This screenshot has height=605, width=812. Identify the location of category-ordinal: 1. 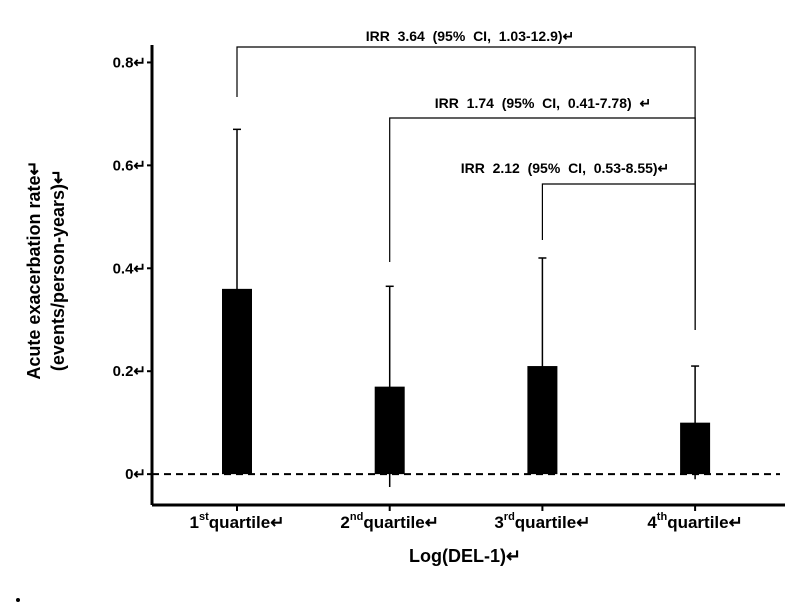
(194, 522).